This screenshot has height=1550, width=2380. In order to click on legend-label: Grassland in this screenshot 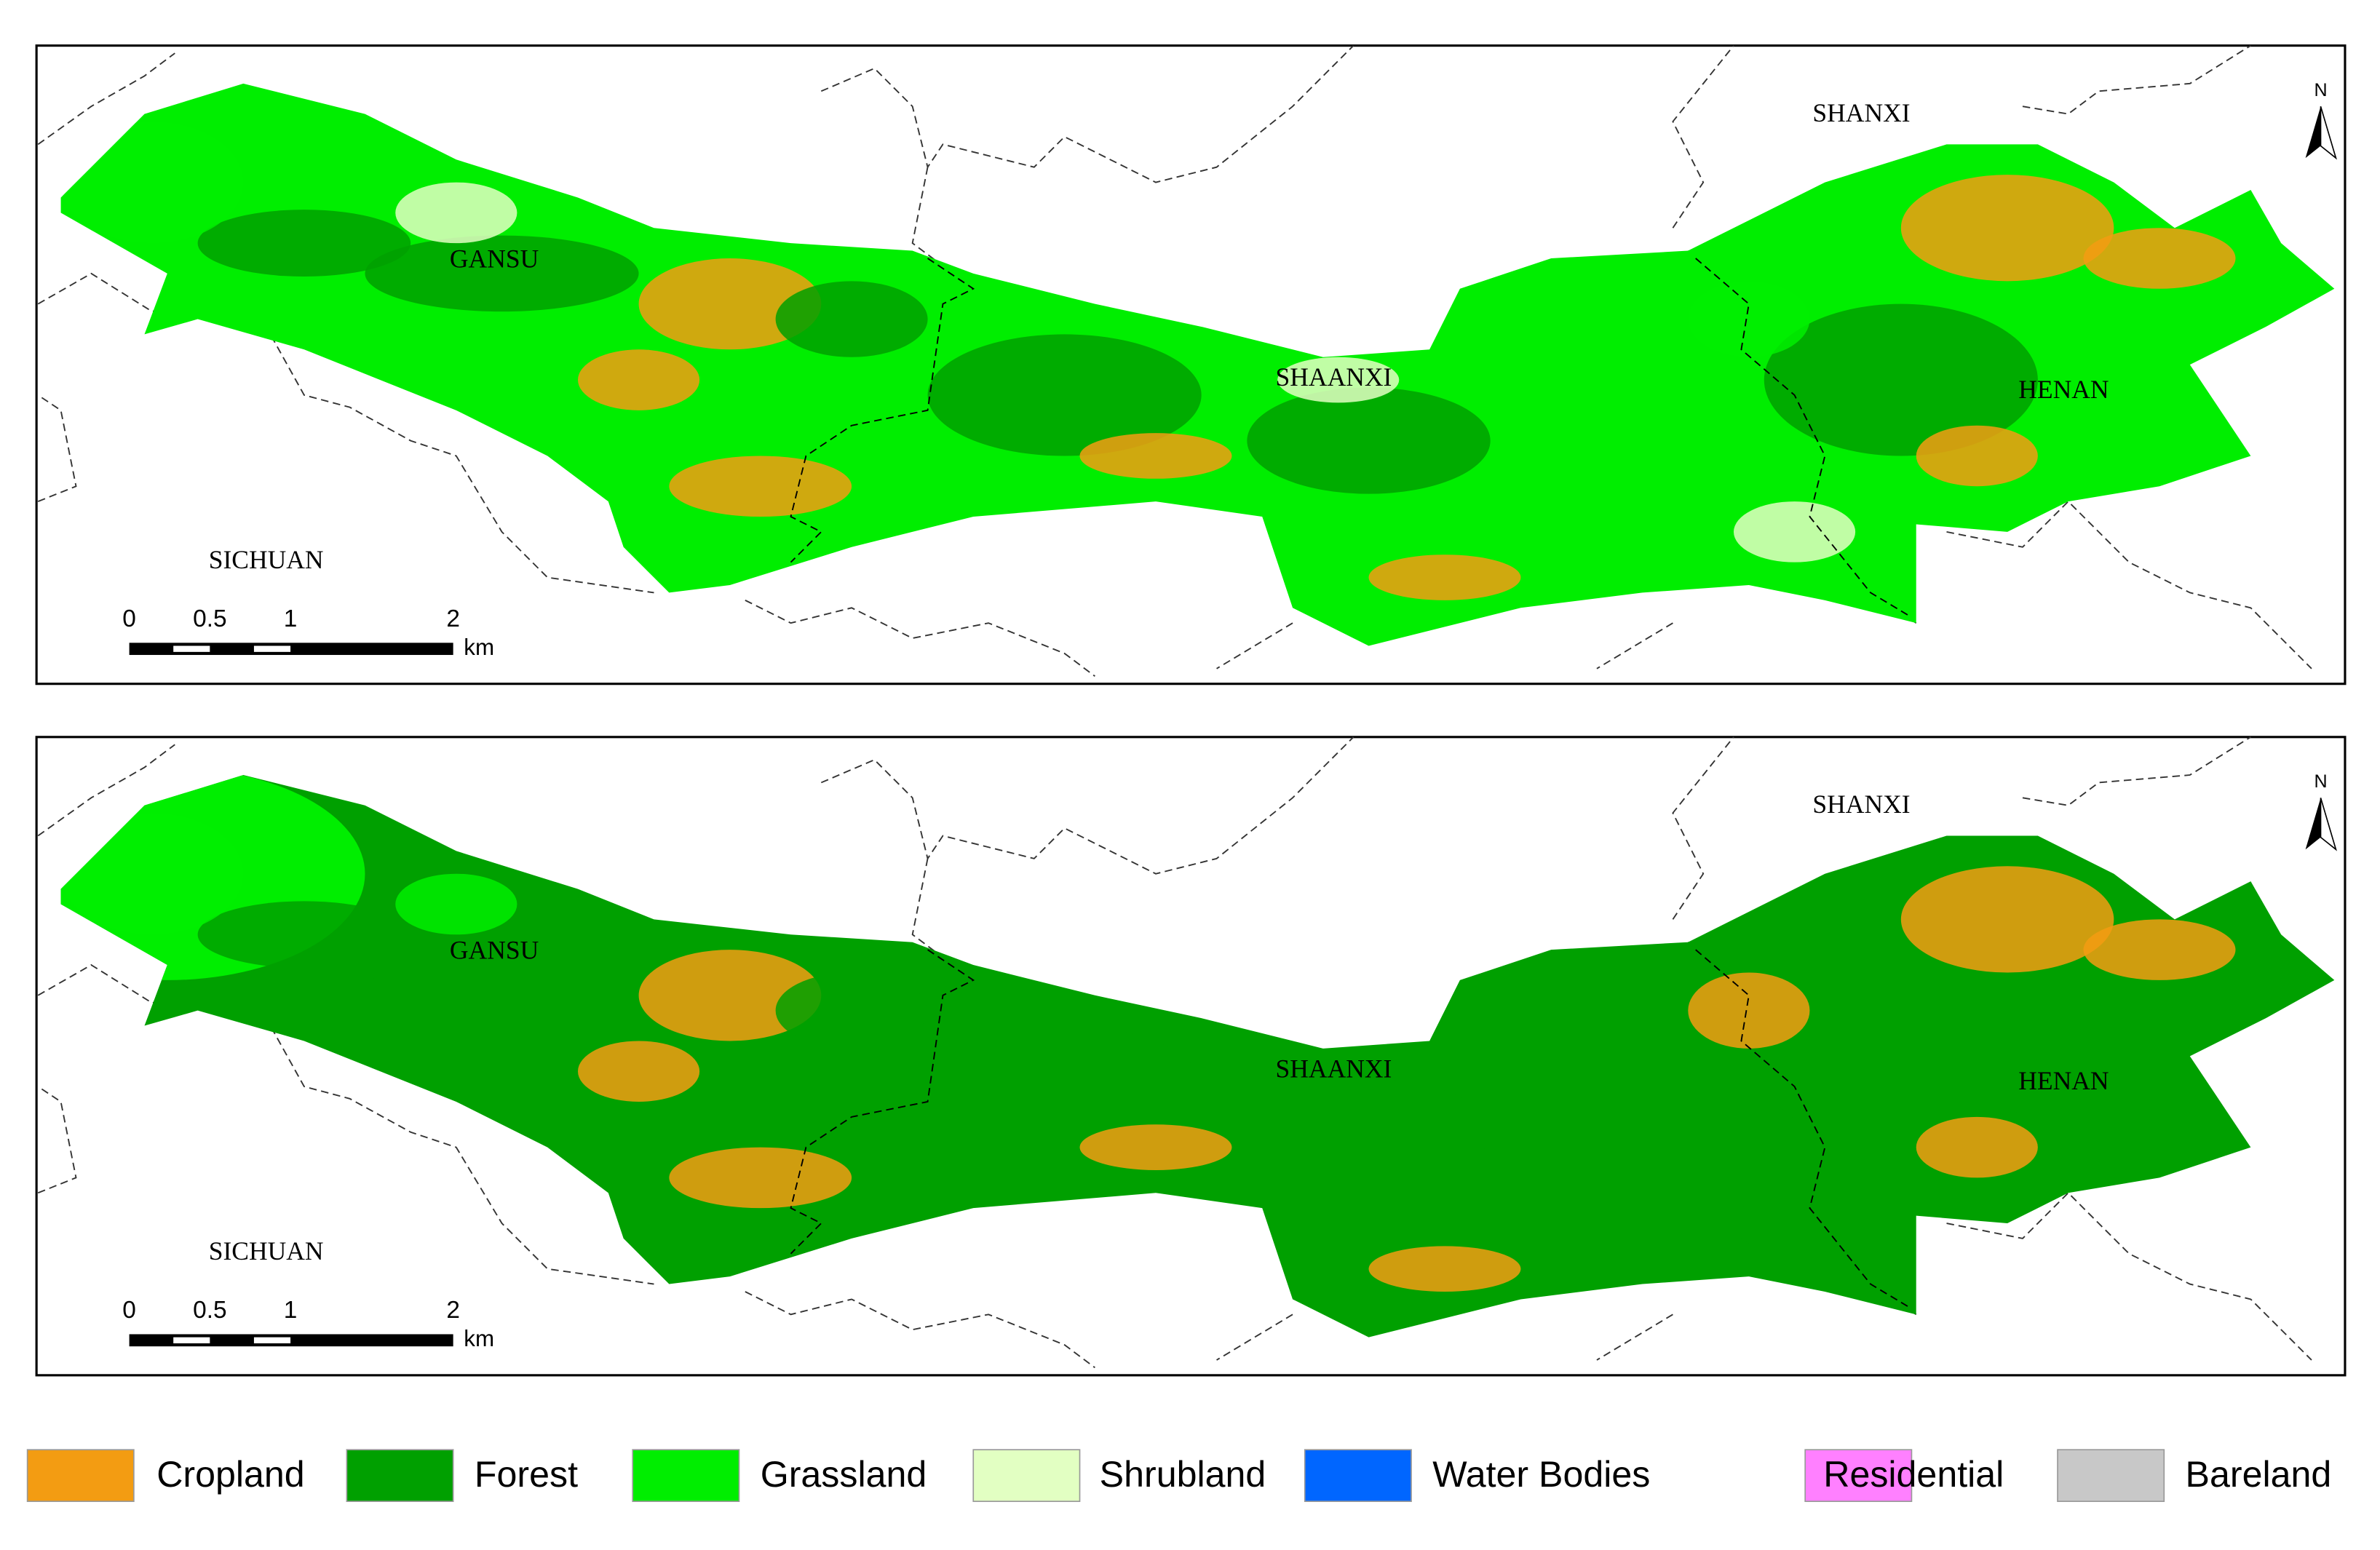, I will do `click(844, 1474)`.